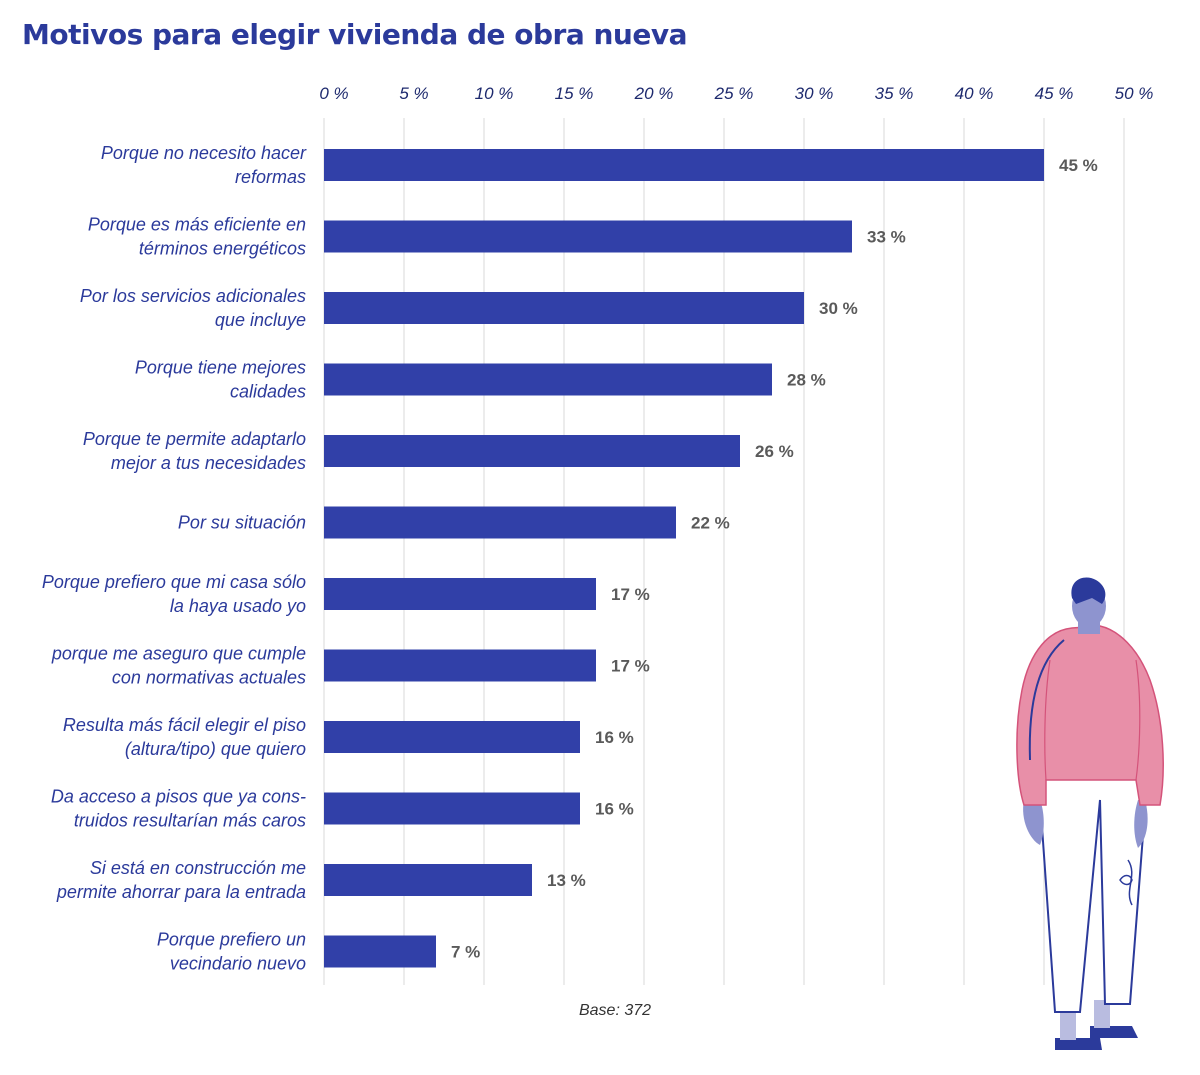 The width and height of the screenshot is (1200, 1075). What do you see at coordinates (1093, 891) in the screenshot?
I see `trousers-icon` at bounding box center [1093, 891].